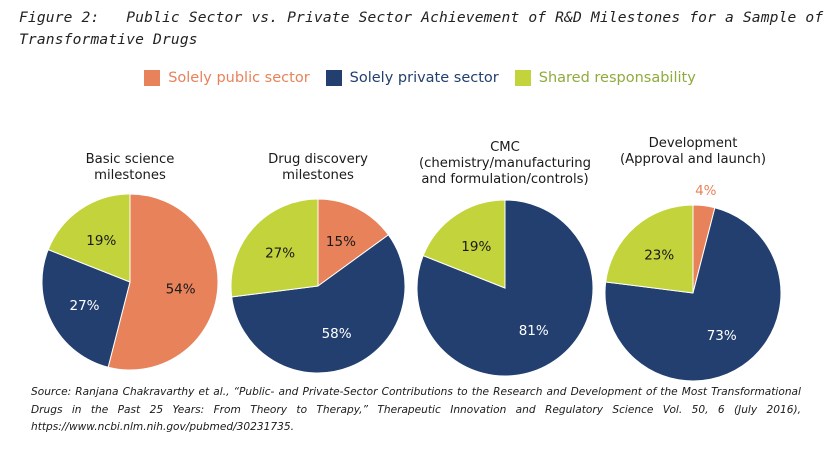 This screenshot has width=840, height=451. Describe the element at coordinates (522, 78) in the screenshot. I see `legend-swatch-shared` at that location.